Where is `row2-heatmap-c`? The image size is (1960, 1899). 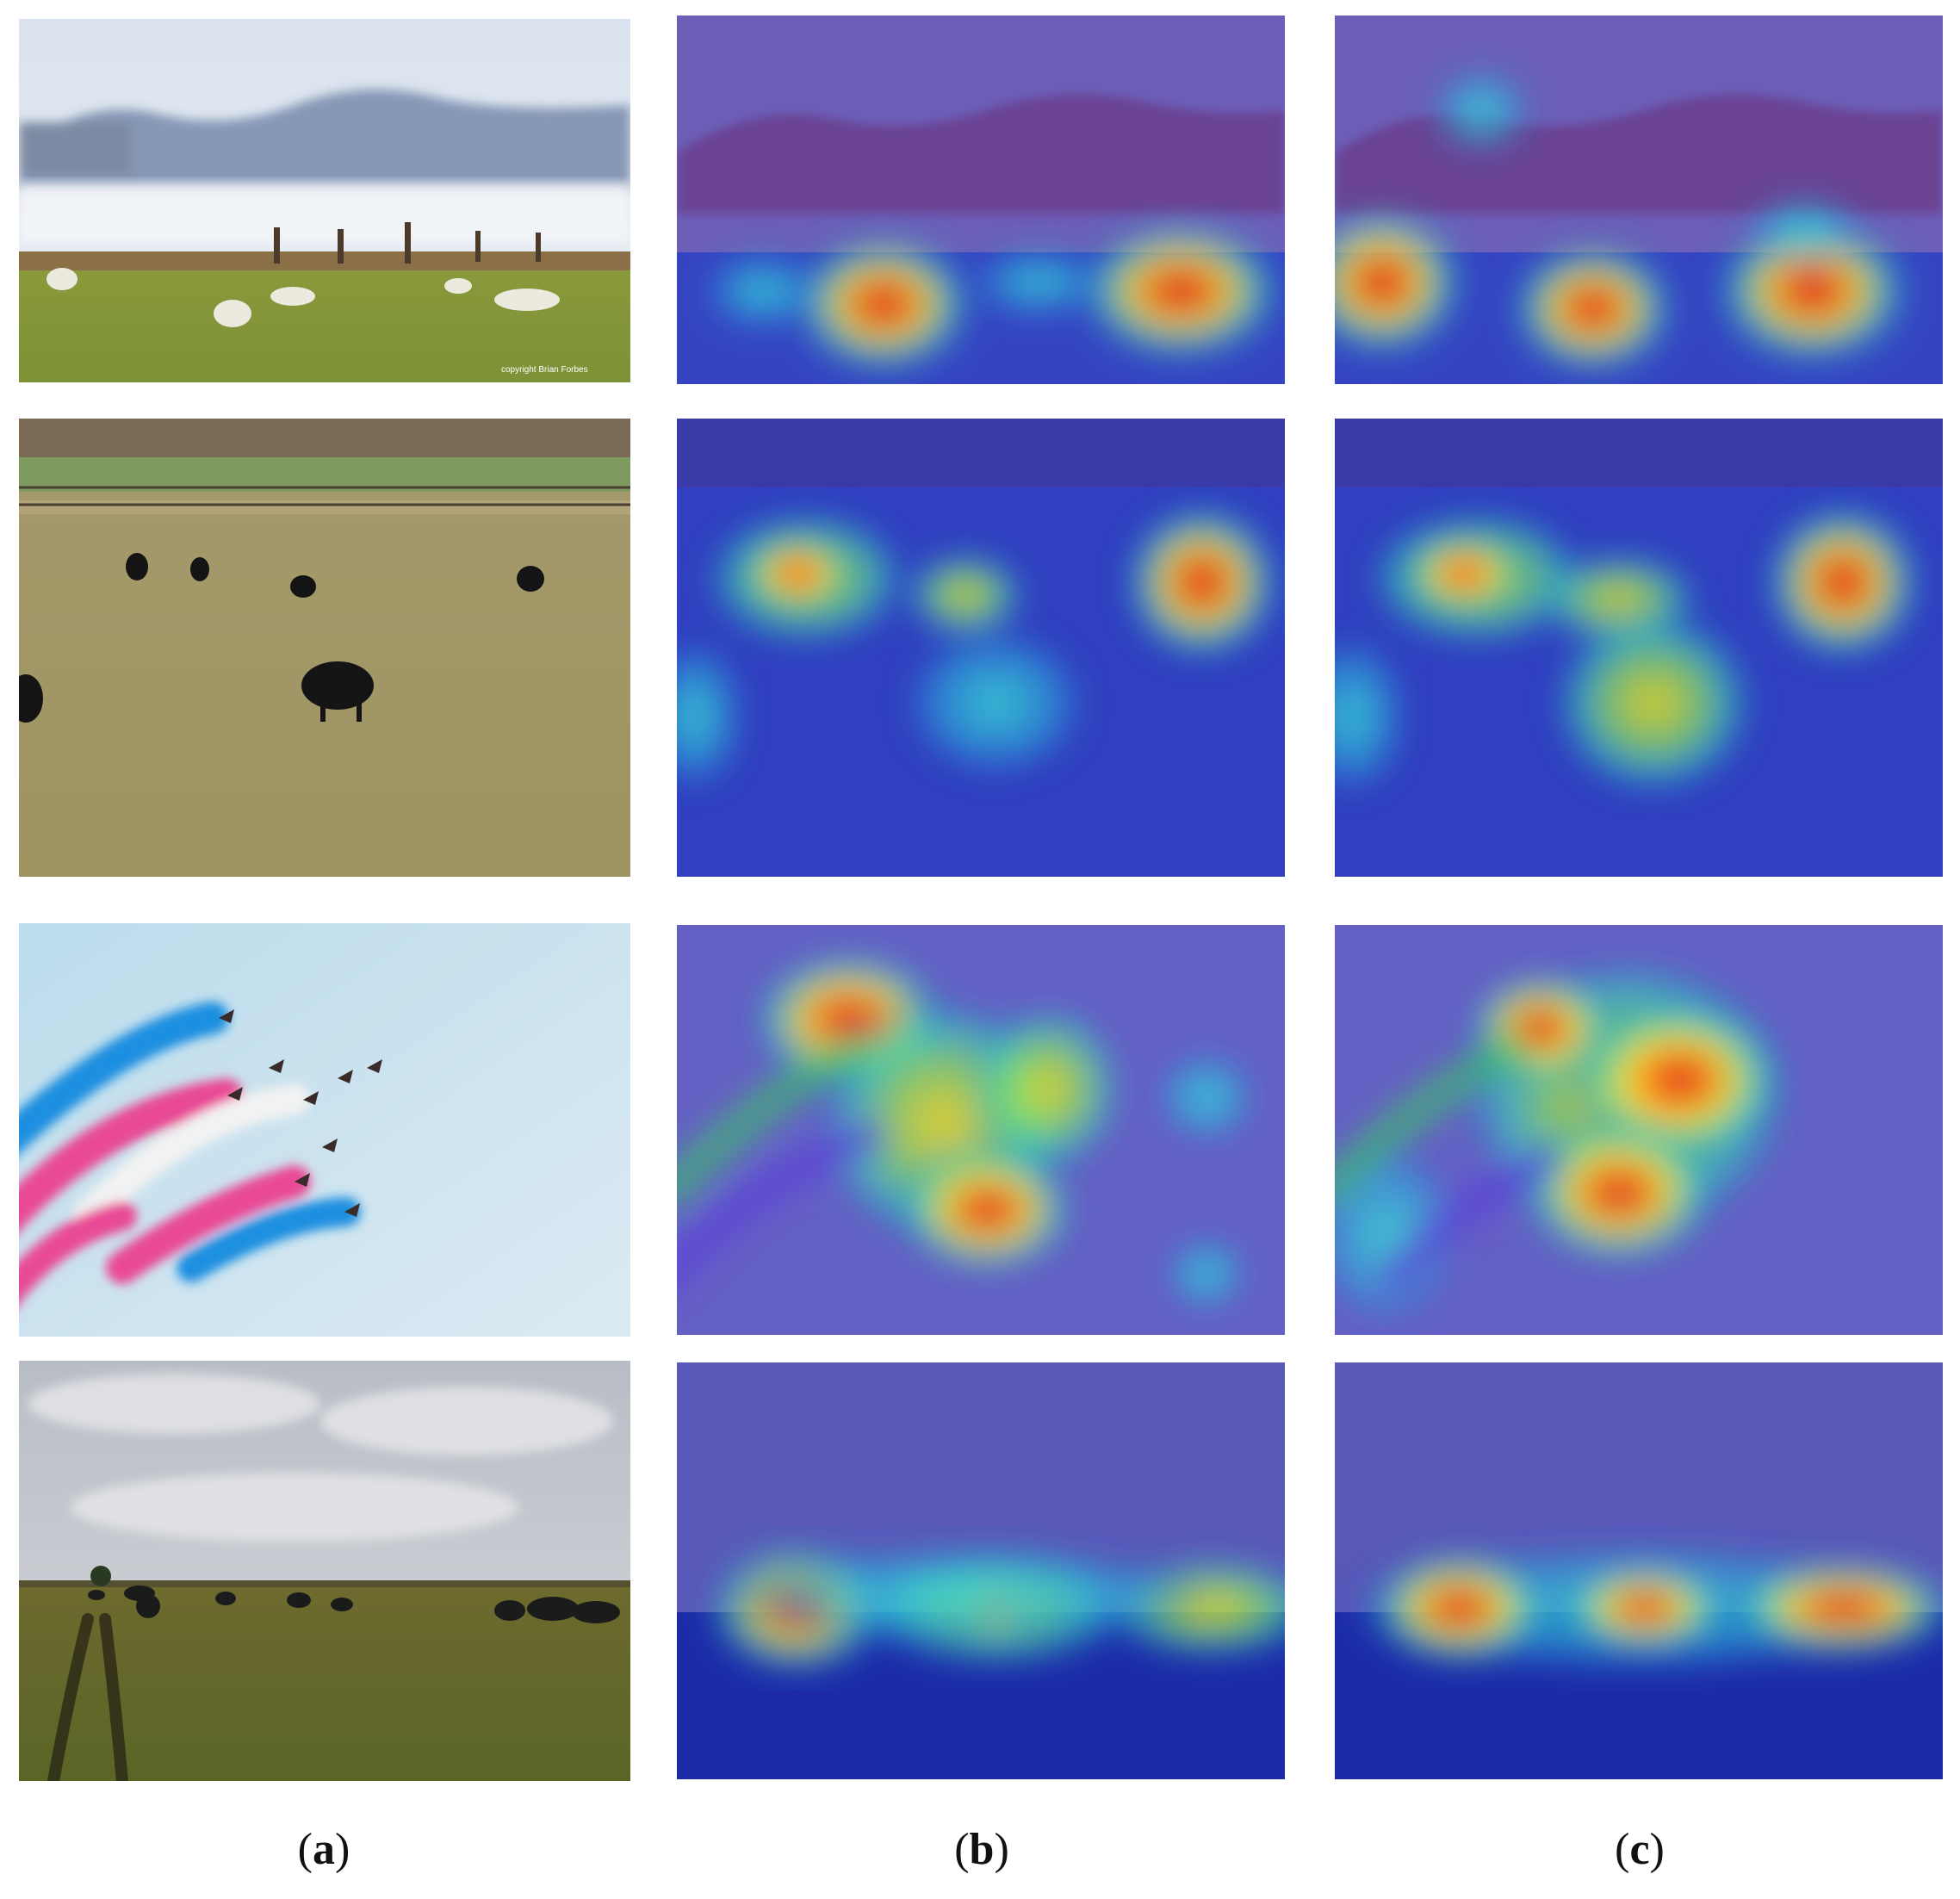 row2-heatmap-c is located at coordinates (1639, 648).